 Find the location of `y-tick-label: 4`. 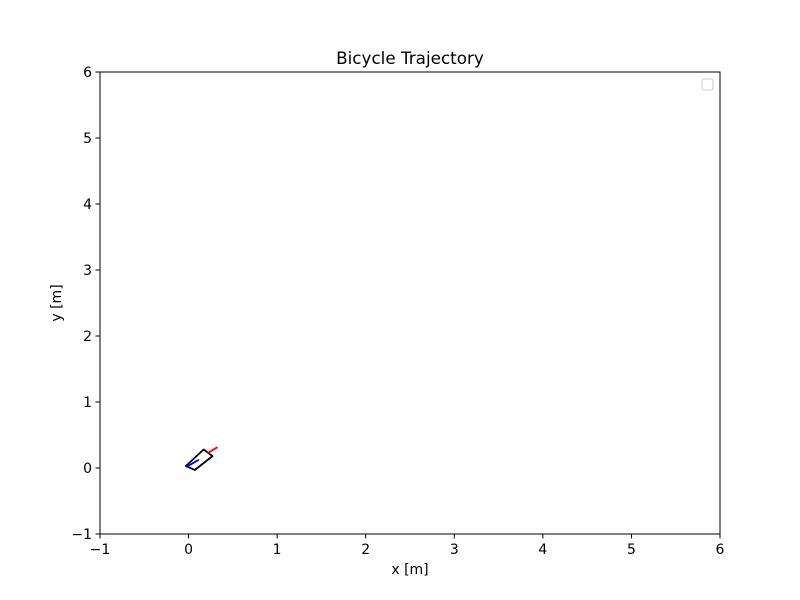

y-tick-label: 4 is located at coordinates (87, 205).